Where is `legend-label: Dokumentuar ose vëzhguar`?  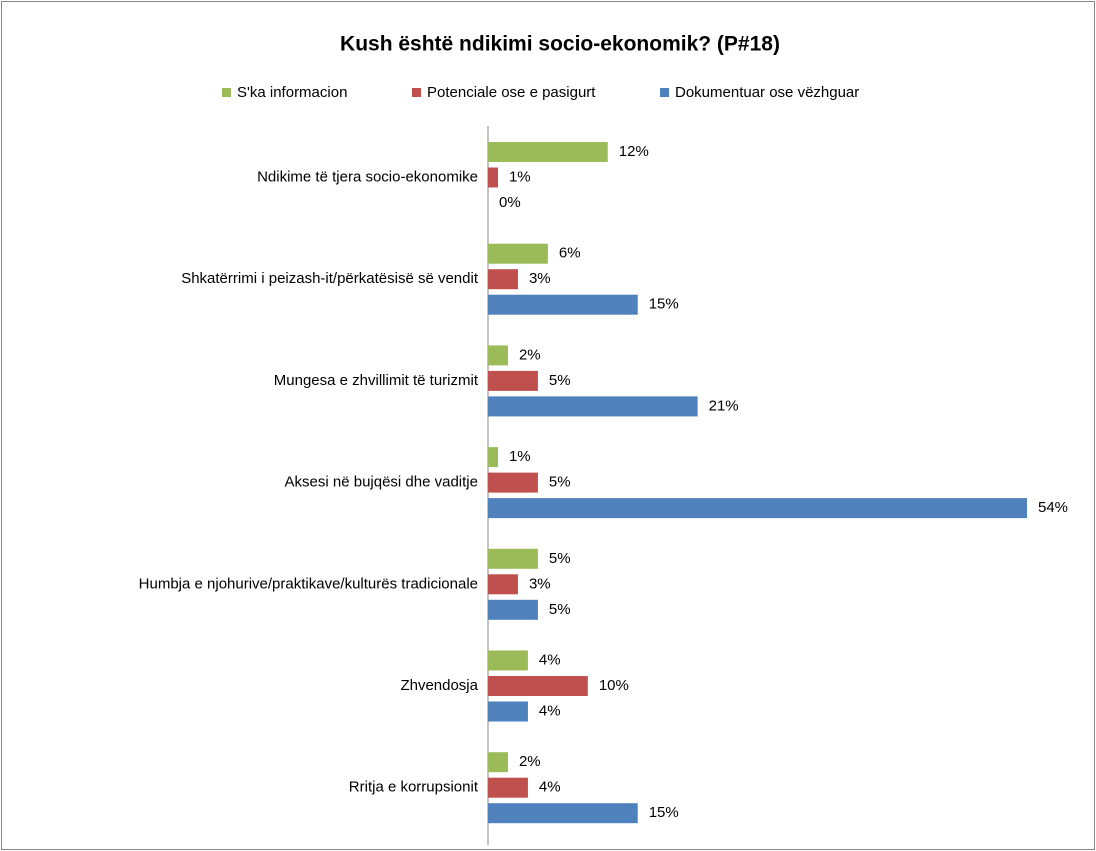 legend-label: Dokumentuar ose vëzhguar is located at coordinates (767, 92).